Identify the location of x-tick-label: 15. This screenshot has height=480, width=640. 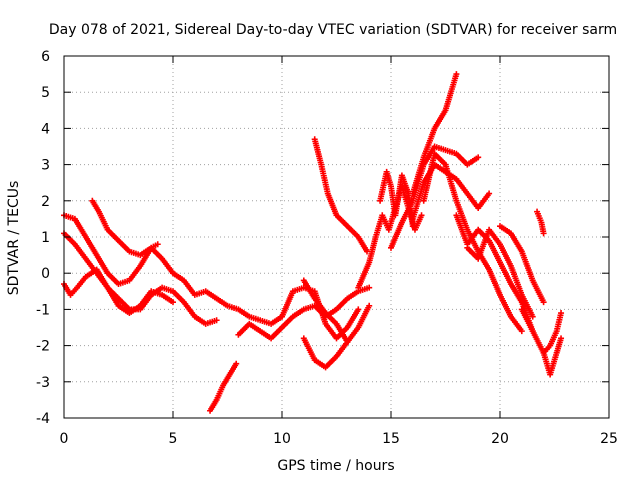
(391, 439).